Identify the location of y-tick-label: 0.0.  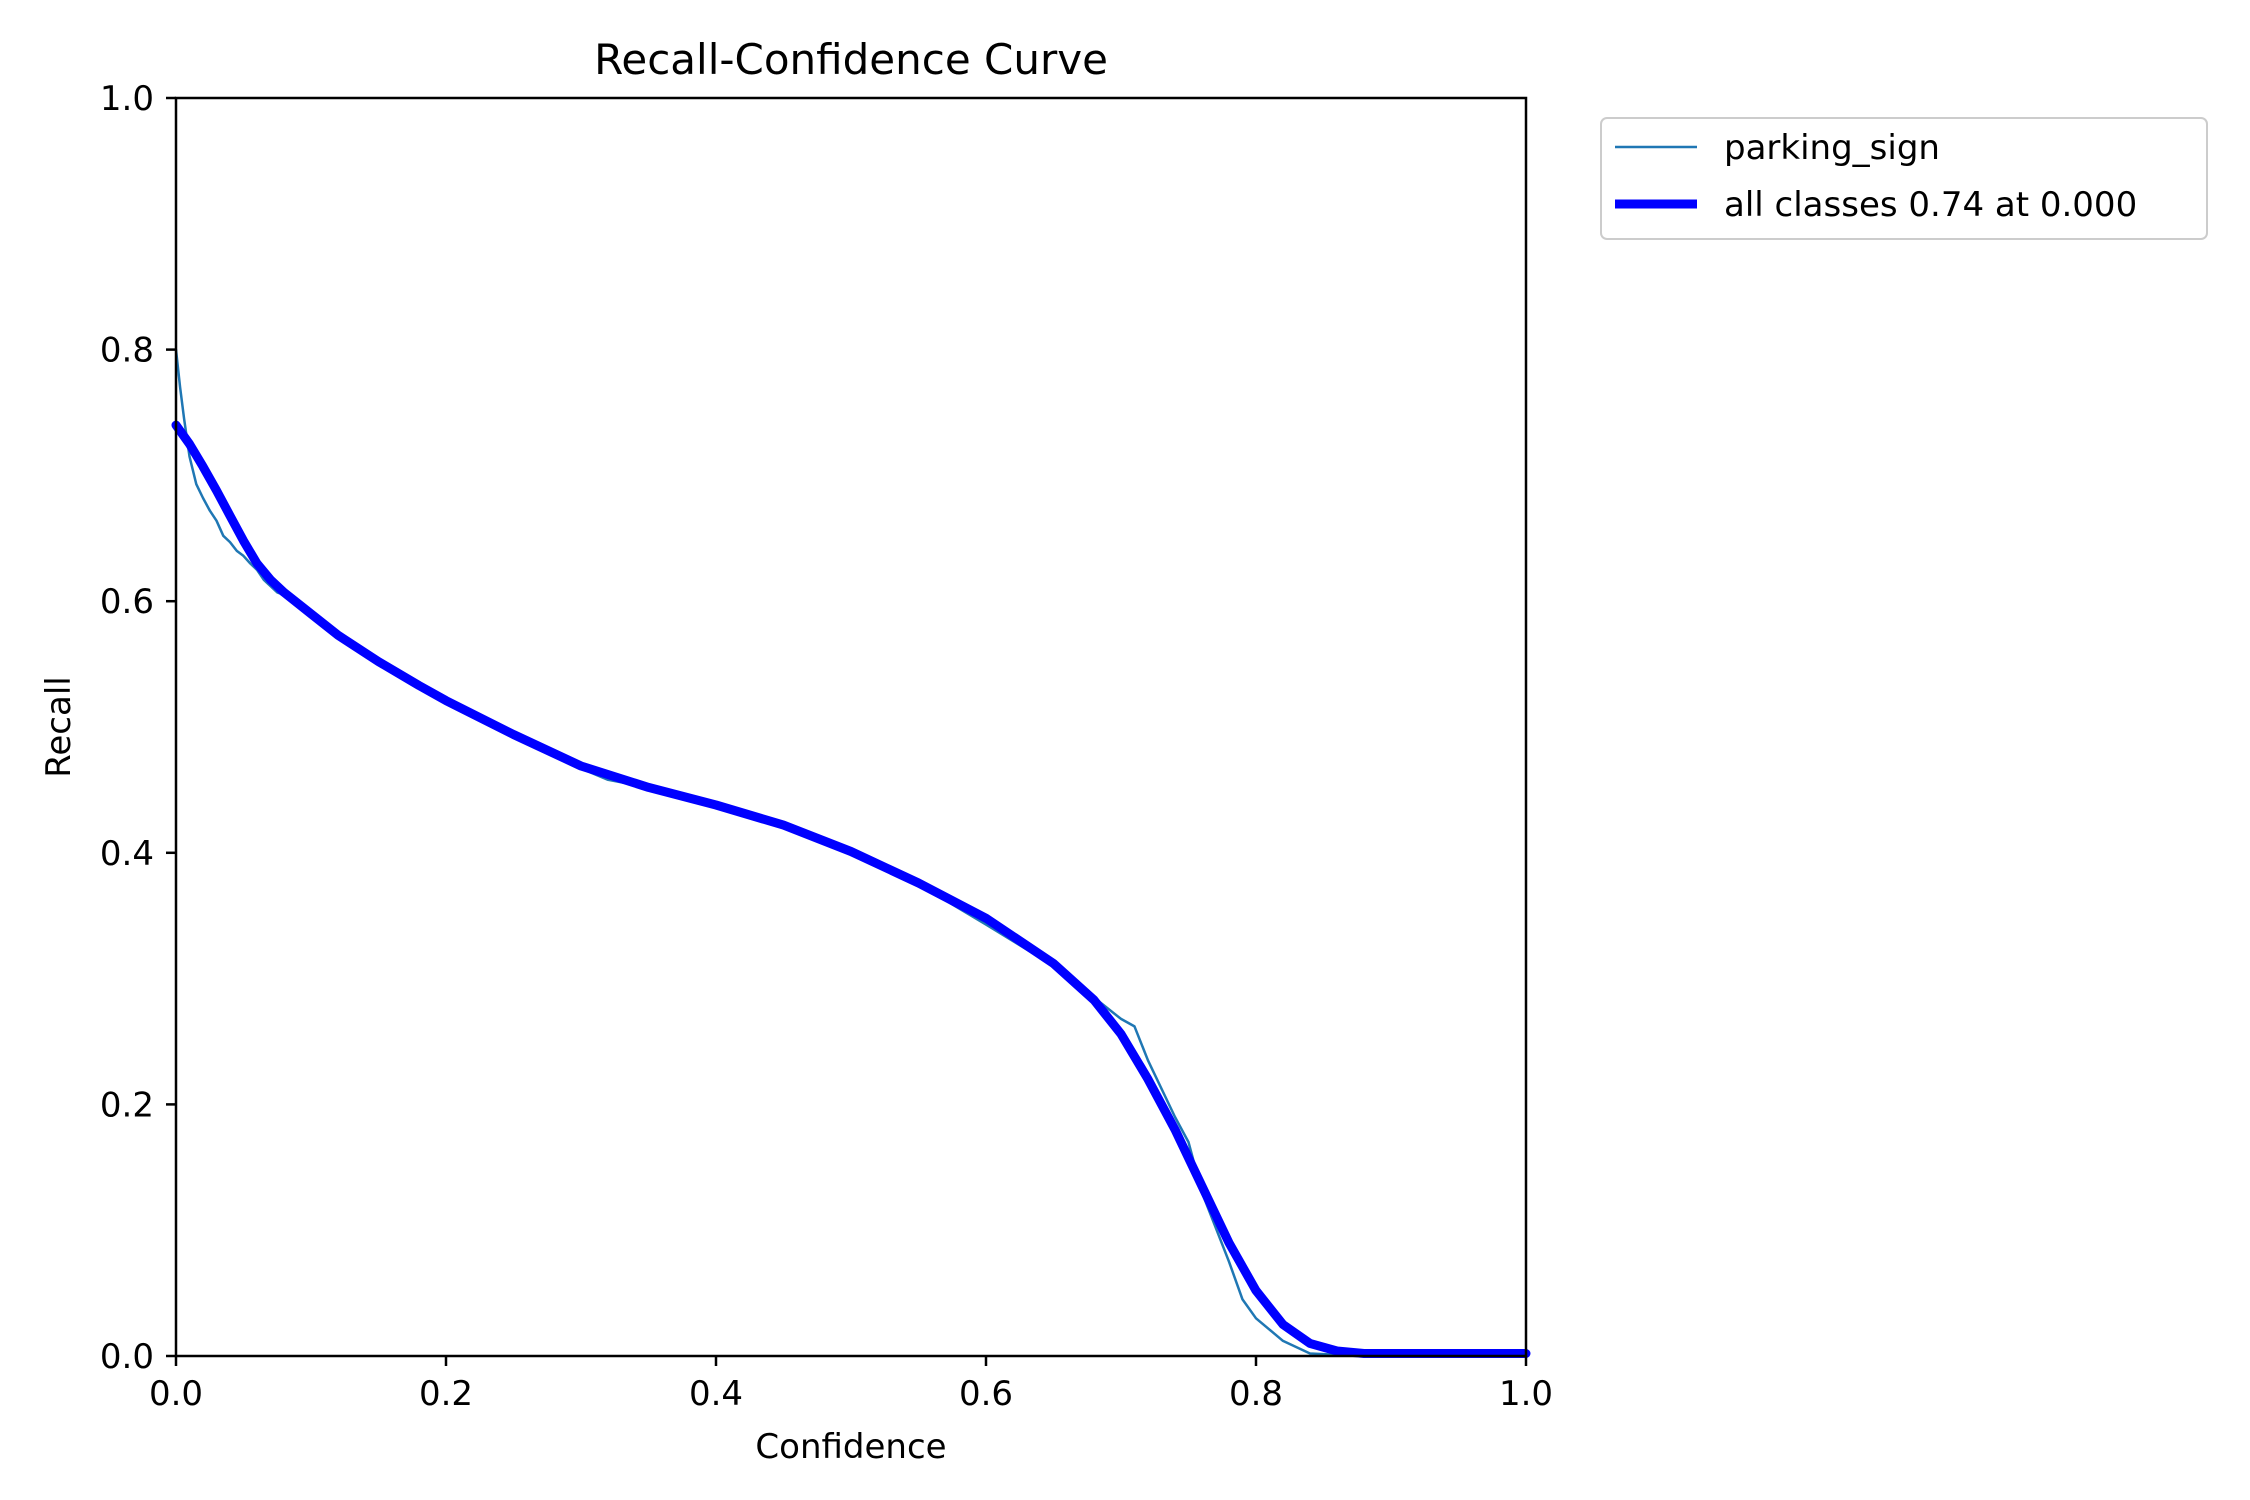
(127, 1357).